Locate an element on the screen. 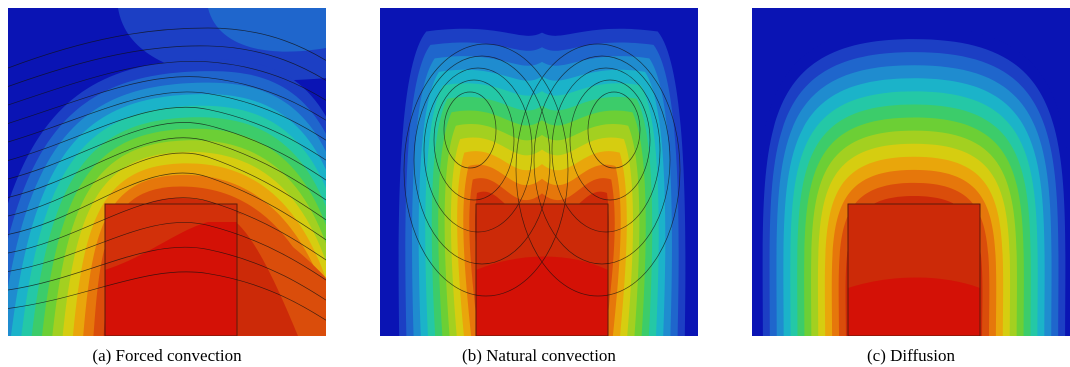  caption-a: (a) Forced convection is located at coordinates (167, 355).